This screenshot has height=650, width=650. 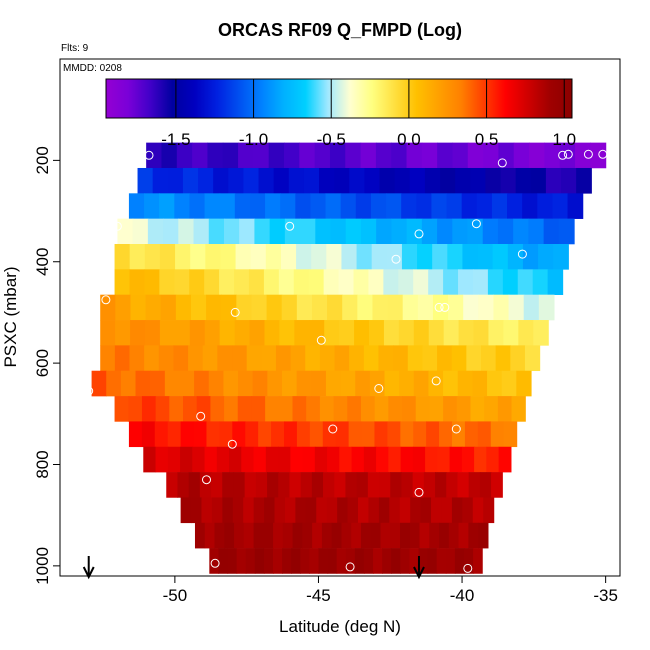 I want to click on y-tick-label: 1000, so click(x=42, y=566).